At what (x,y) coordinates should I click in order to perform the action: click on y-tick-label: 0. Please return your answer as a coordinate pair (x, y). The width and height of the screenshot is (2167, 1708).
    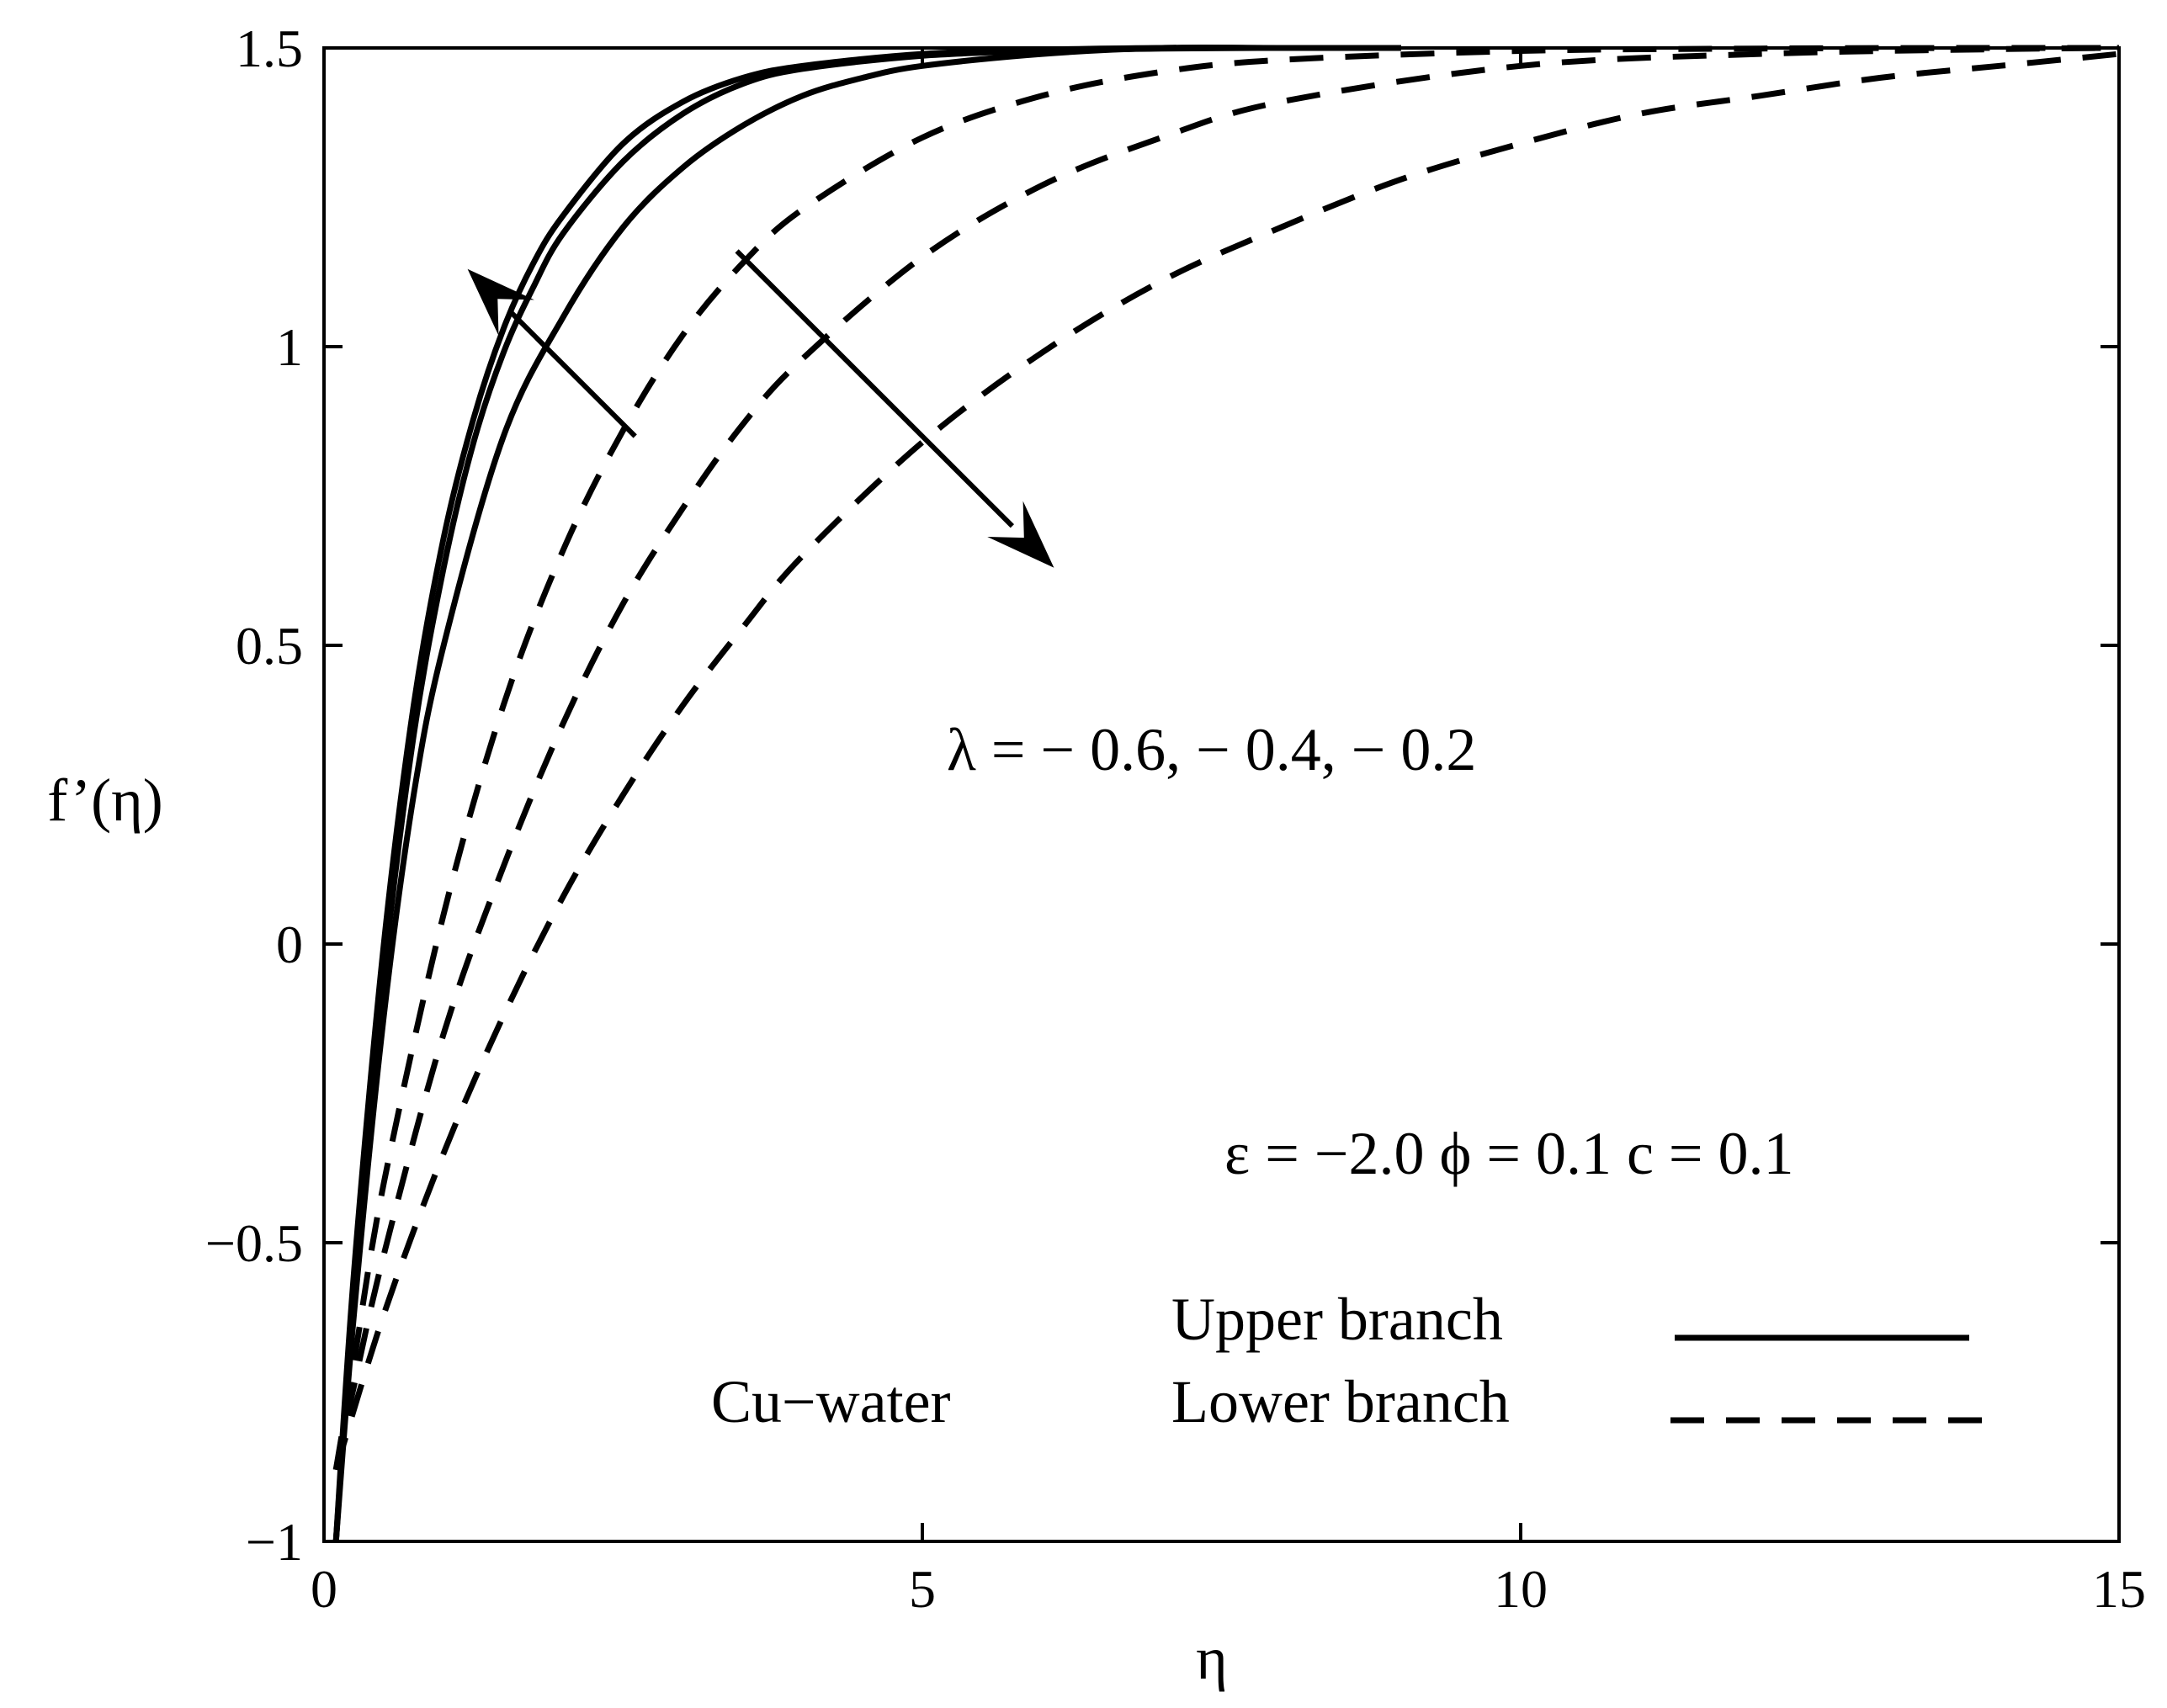
    Looking at the image, I should click on (289, 945).